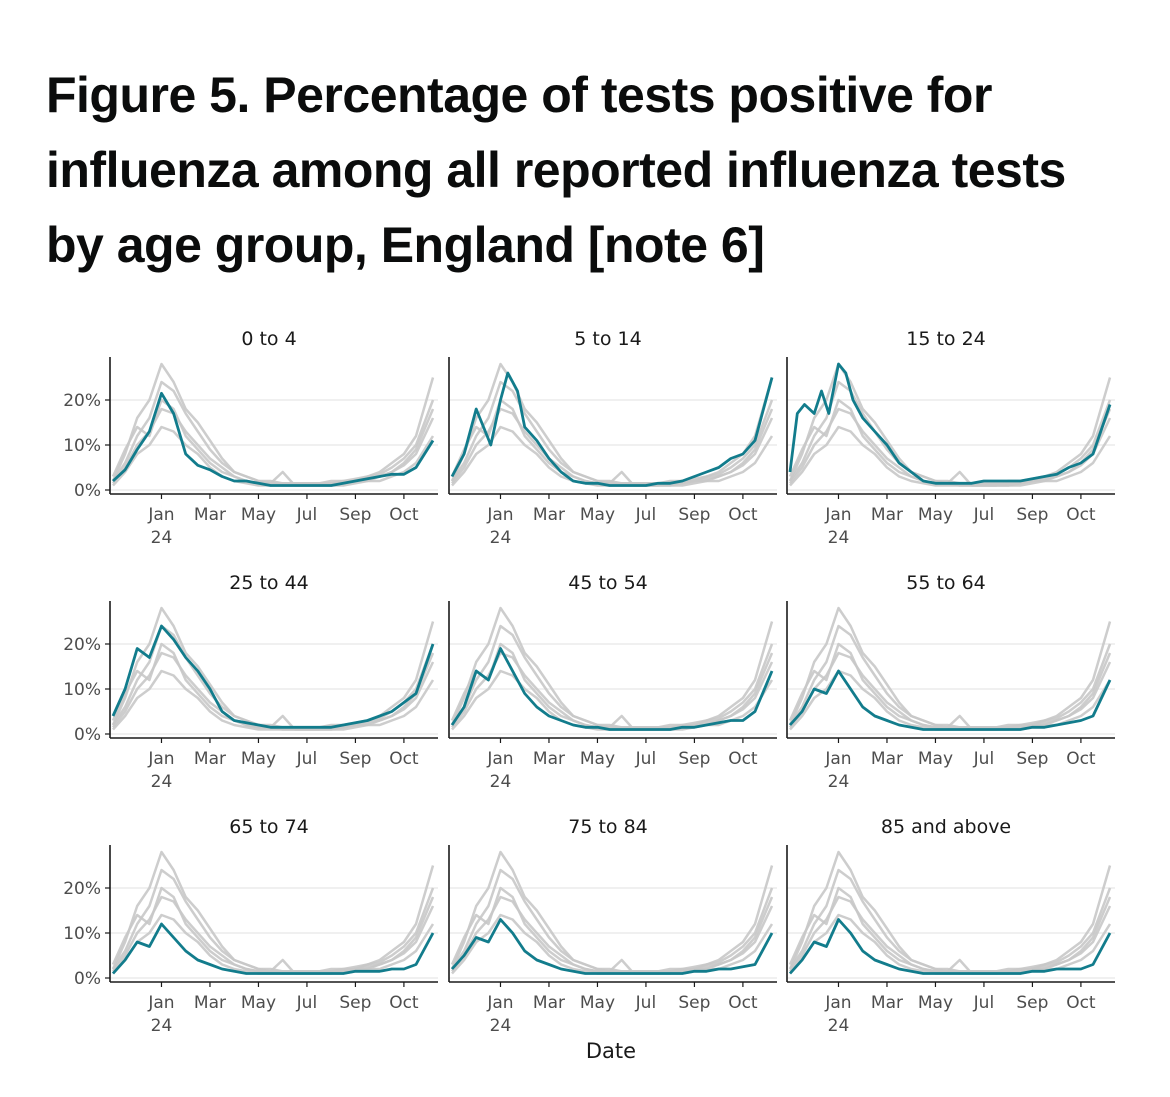 This screenshot has height=1097, width=1170. What do you see at coordinates (946, 827) in the screenshot?
I see `facet-title: 85 and above` at bounding box center [946, 827].